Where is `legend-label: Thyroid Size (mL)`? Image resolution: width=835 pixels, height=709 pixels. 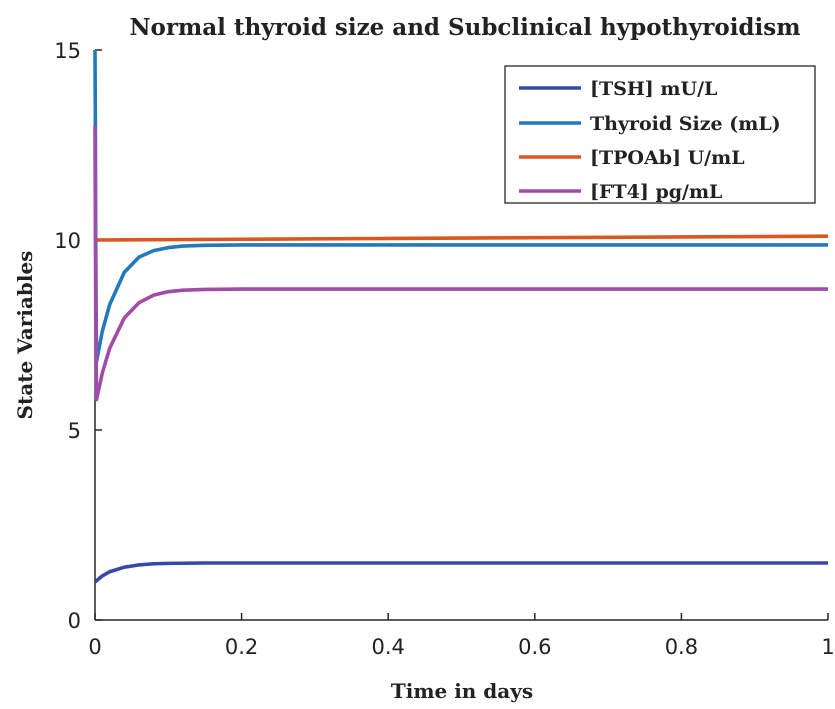
legend-label: Thyroid Size (mL) is located at coordinates (685, 124).